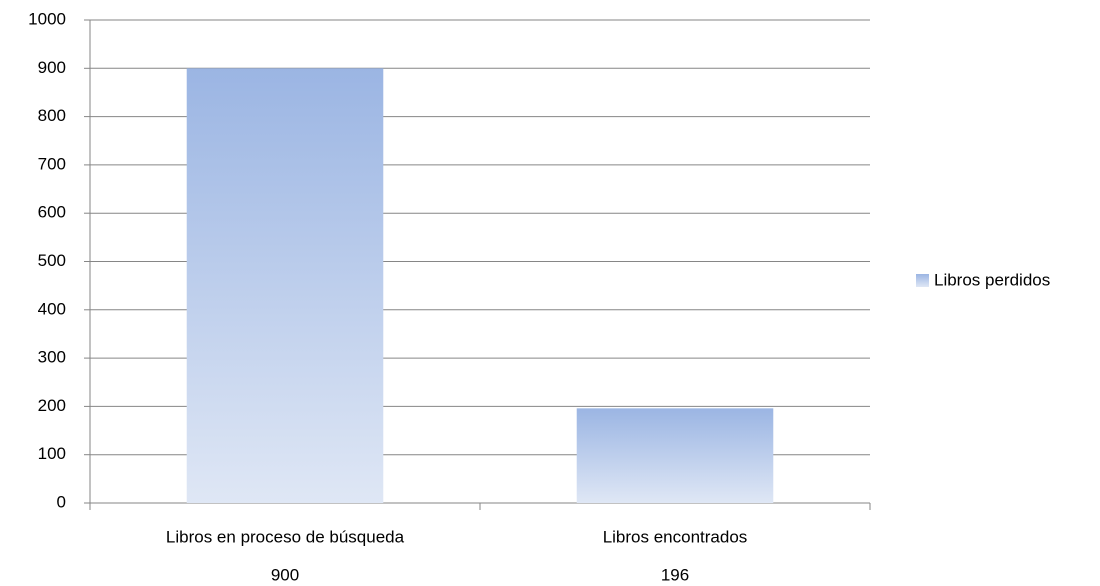 The height and width of the screenshot is (586, 1100). I want to click on y-tick-label: 1000, so click(47, 18).